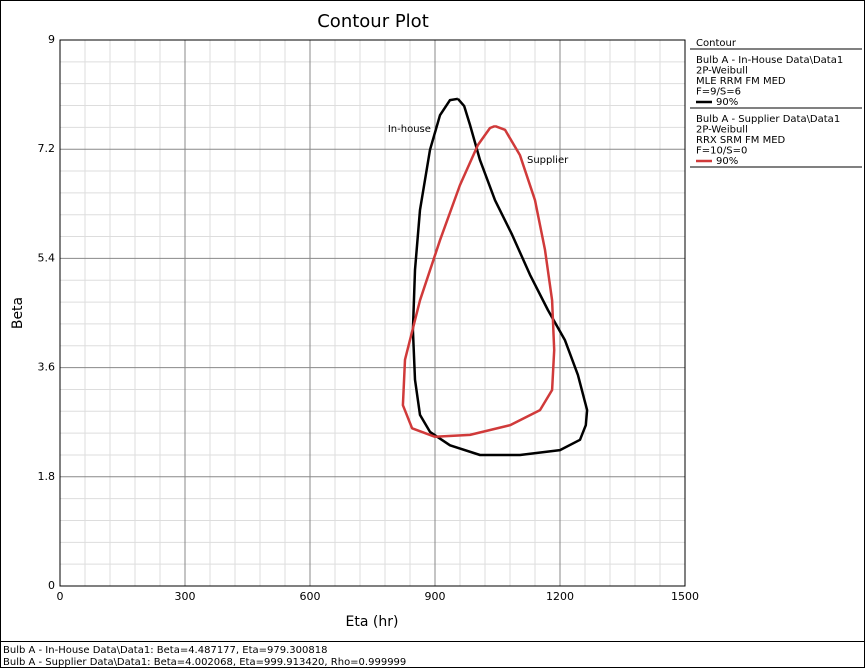  Describe the element at coordinates (716, 43) in the screenshot. I see `legend-title: Contour` at that location.